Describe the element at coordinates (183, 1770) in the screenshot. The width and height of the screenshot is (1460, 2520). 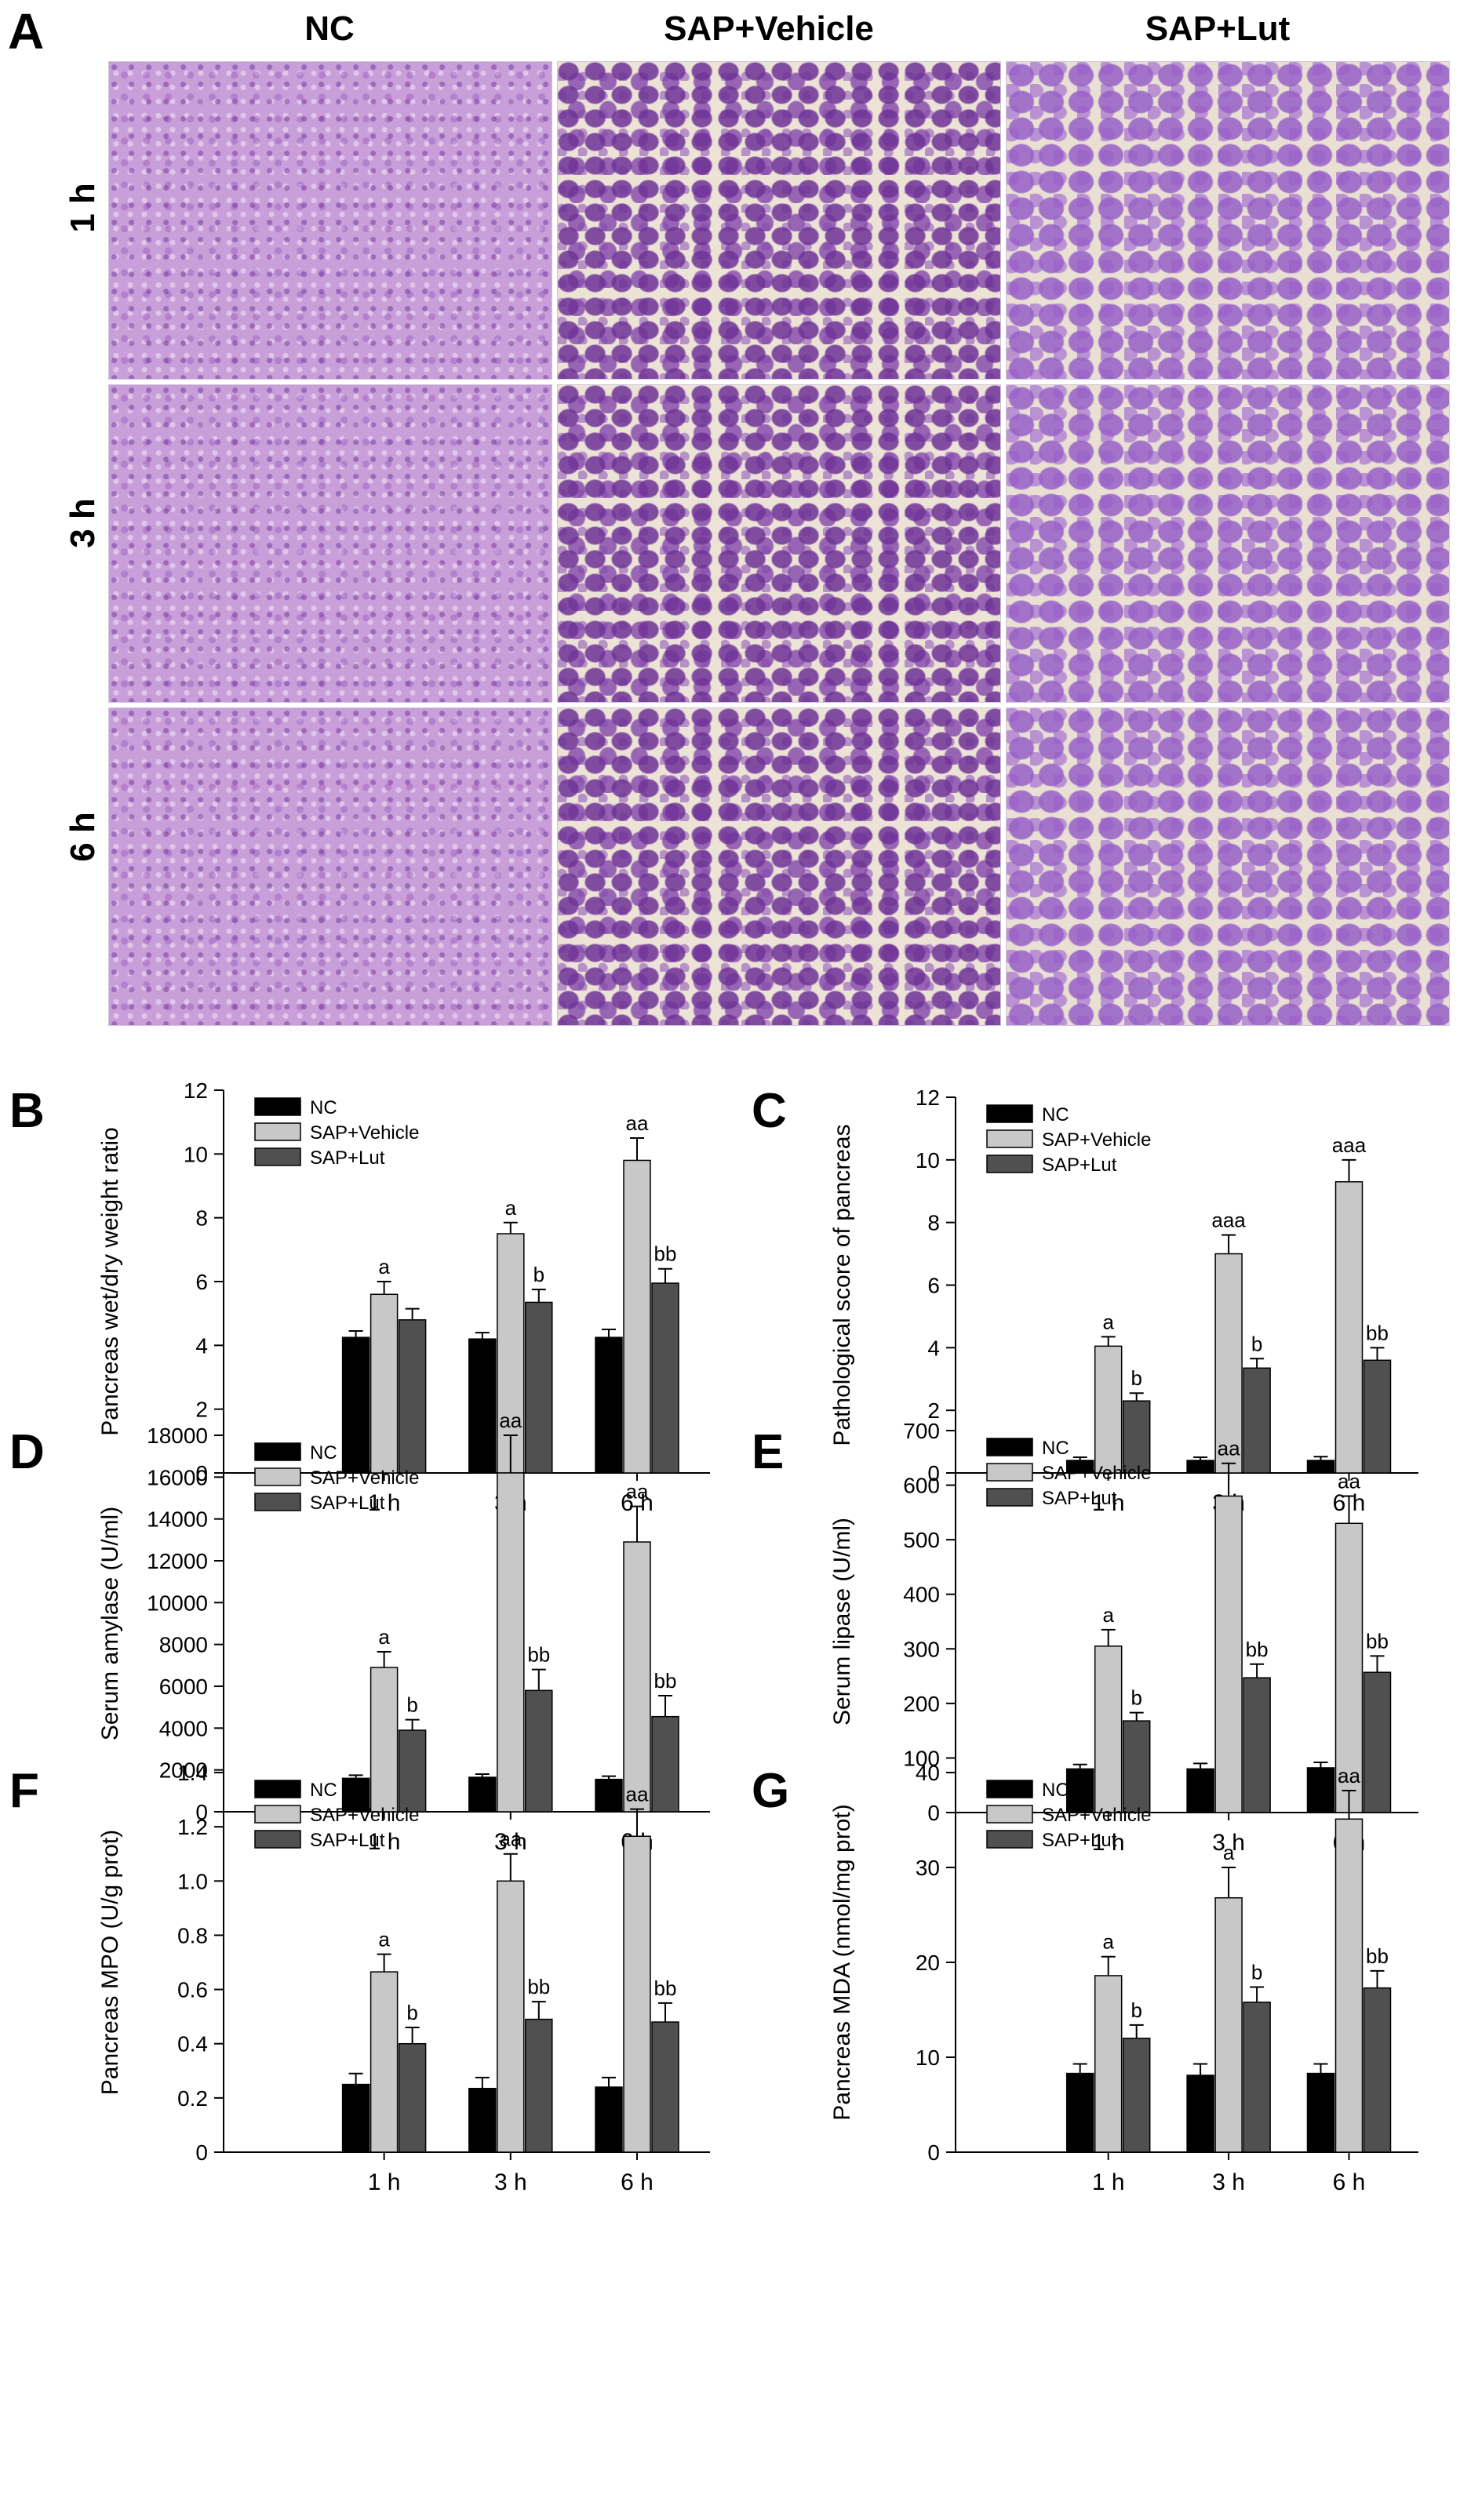
I see `y-tick-label: 2000` at that location.